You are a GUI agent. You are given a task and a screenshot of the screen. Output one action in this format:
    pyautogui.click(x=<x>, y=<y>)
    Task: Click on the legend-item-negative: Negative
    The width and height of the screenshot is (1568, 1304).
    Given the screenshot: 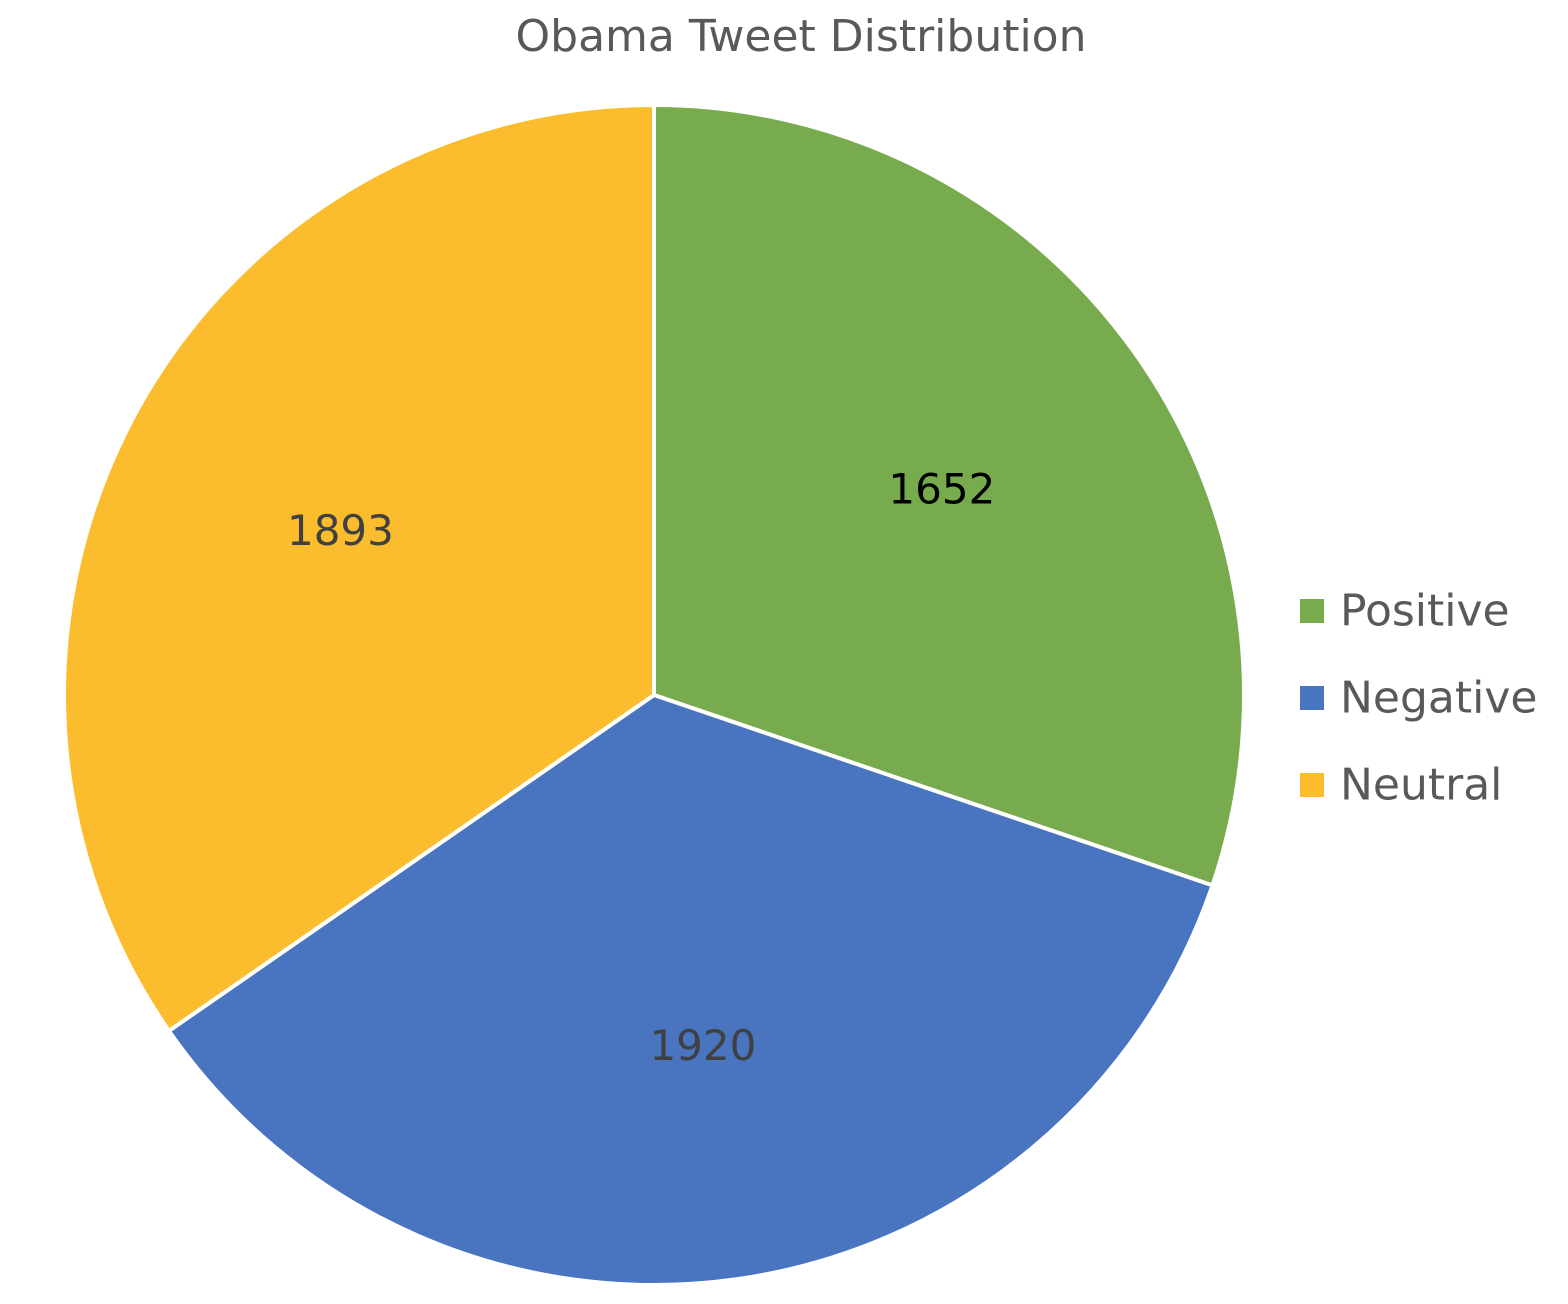 What is the action you would take?
    pyautogui.click(x=1418, y=698)
    